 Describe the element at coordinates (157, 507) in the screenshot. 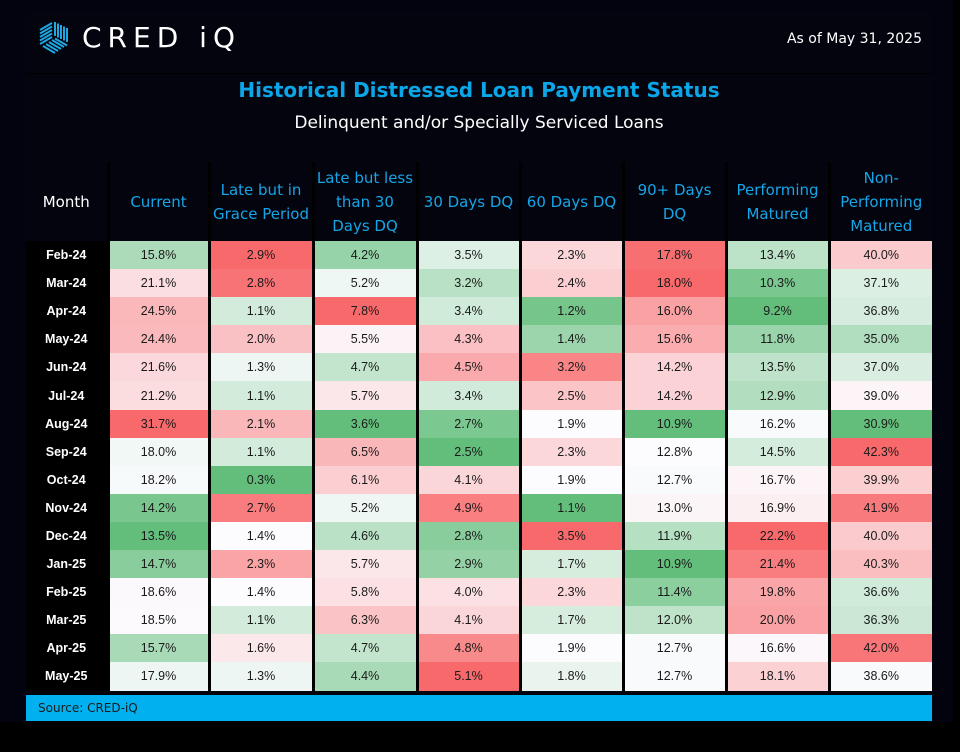

I see `value-cell: 14.2%` at that location.